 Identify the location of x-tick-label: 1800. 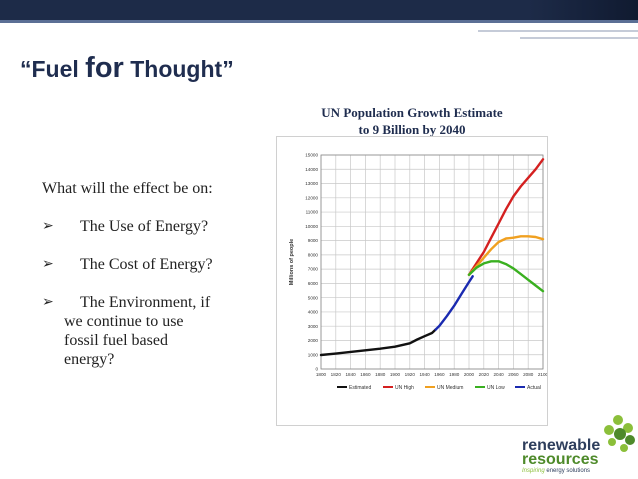
(321, 374).